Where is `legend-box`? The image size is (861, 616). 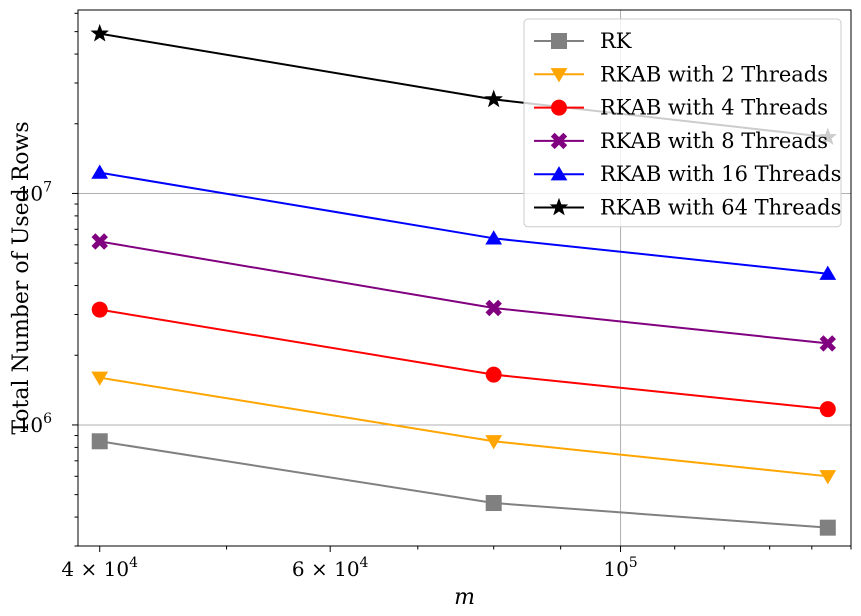
legend-box is located at coordinates (682, 123).